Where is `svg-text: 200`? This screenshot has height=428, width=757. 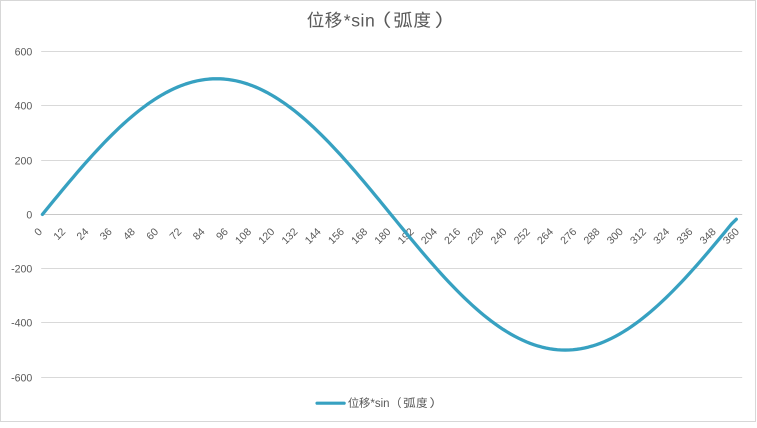 svg-text: 200 is located at coordinates (24, 161).